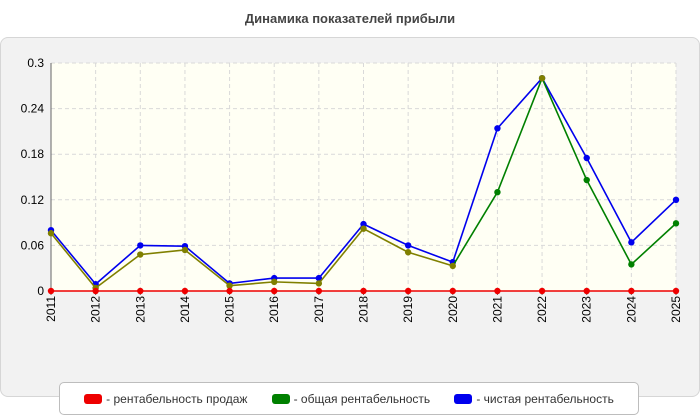 Image resolution: width=700 pixels, height=415 pixels. I want to click on x-tick-label: 2011, so click(51, 309).